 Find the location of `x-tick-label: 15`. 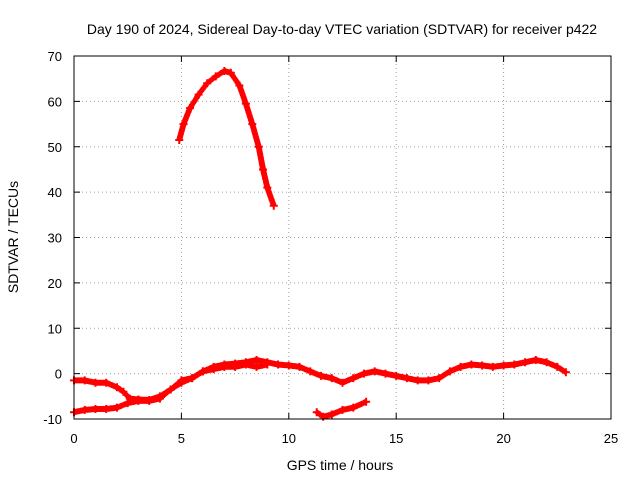

x-tick-label: 15 is located at coordinates (396, 438).